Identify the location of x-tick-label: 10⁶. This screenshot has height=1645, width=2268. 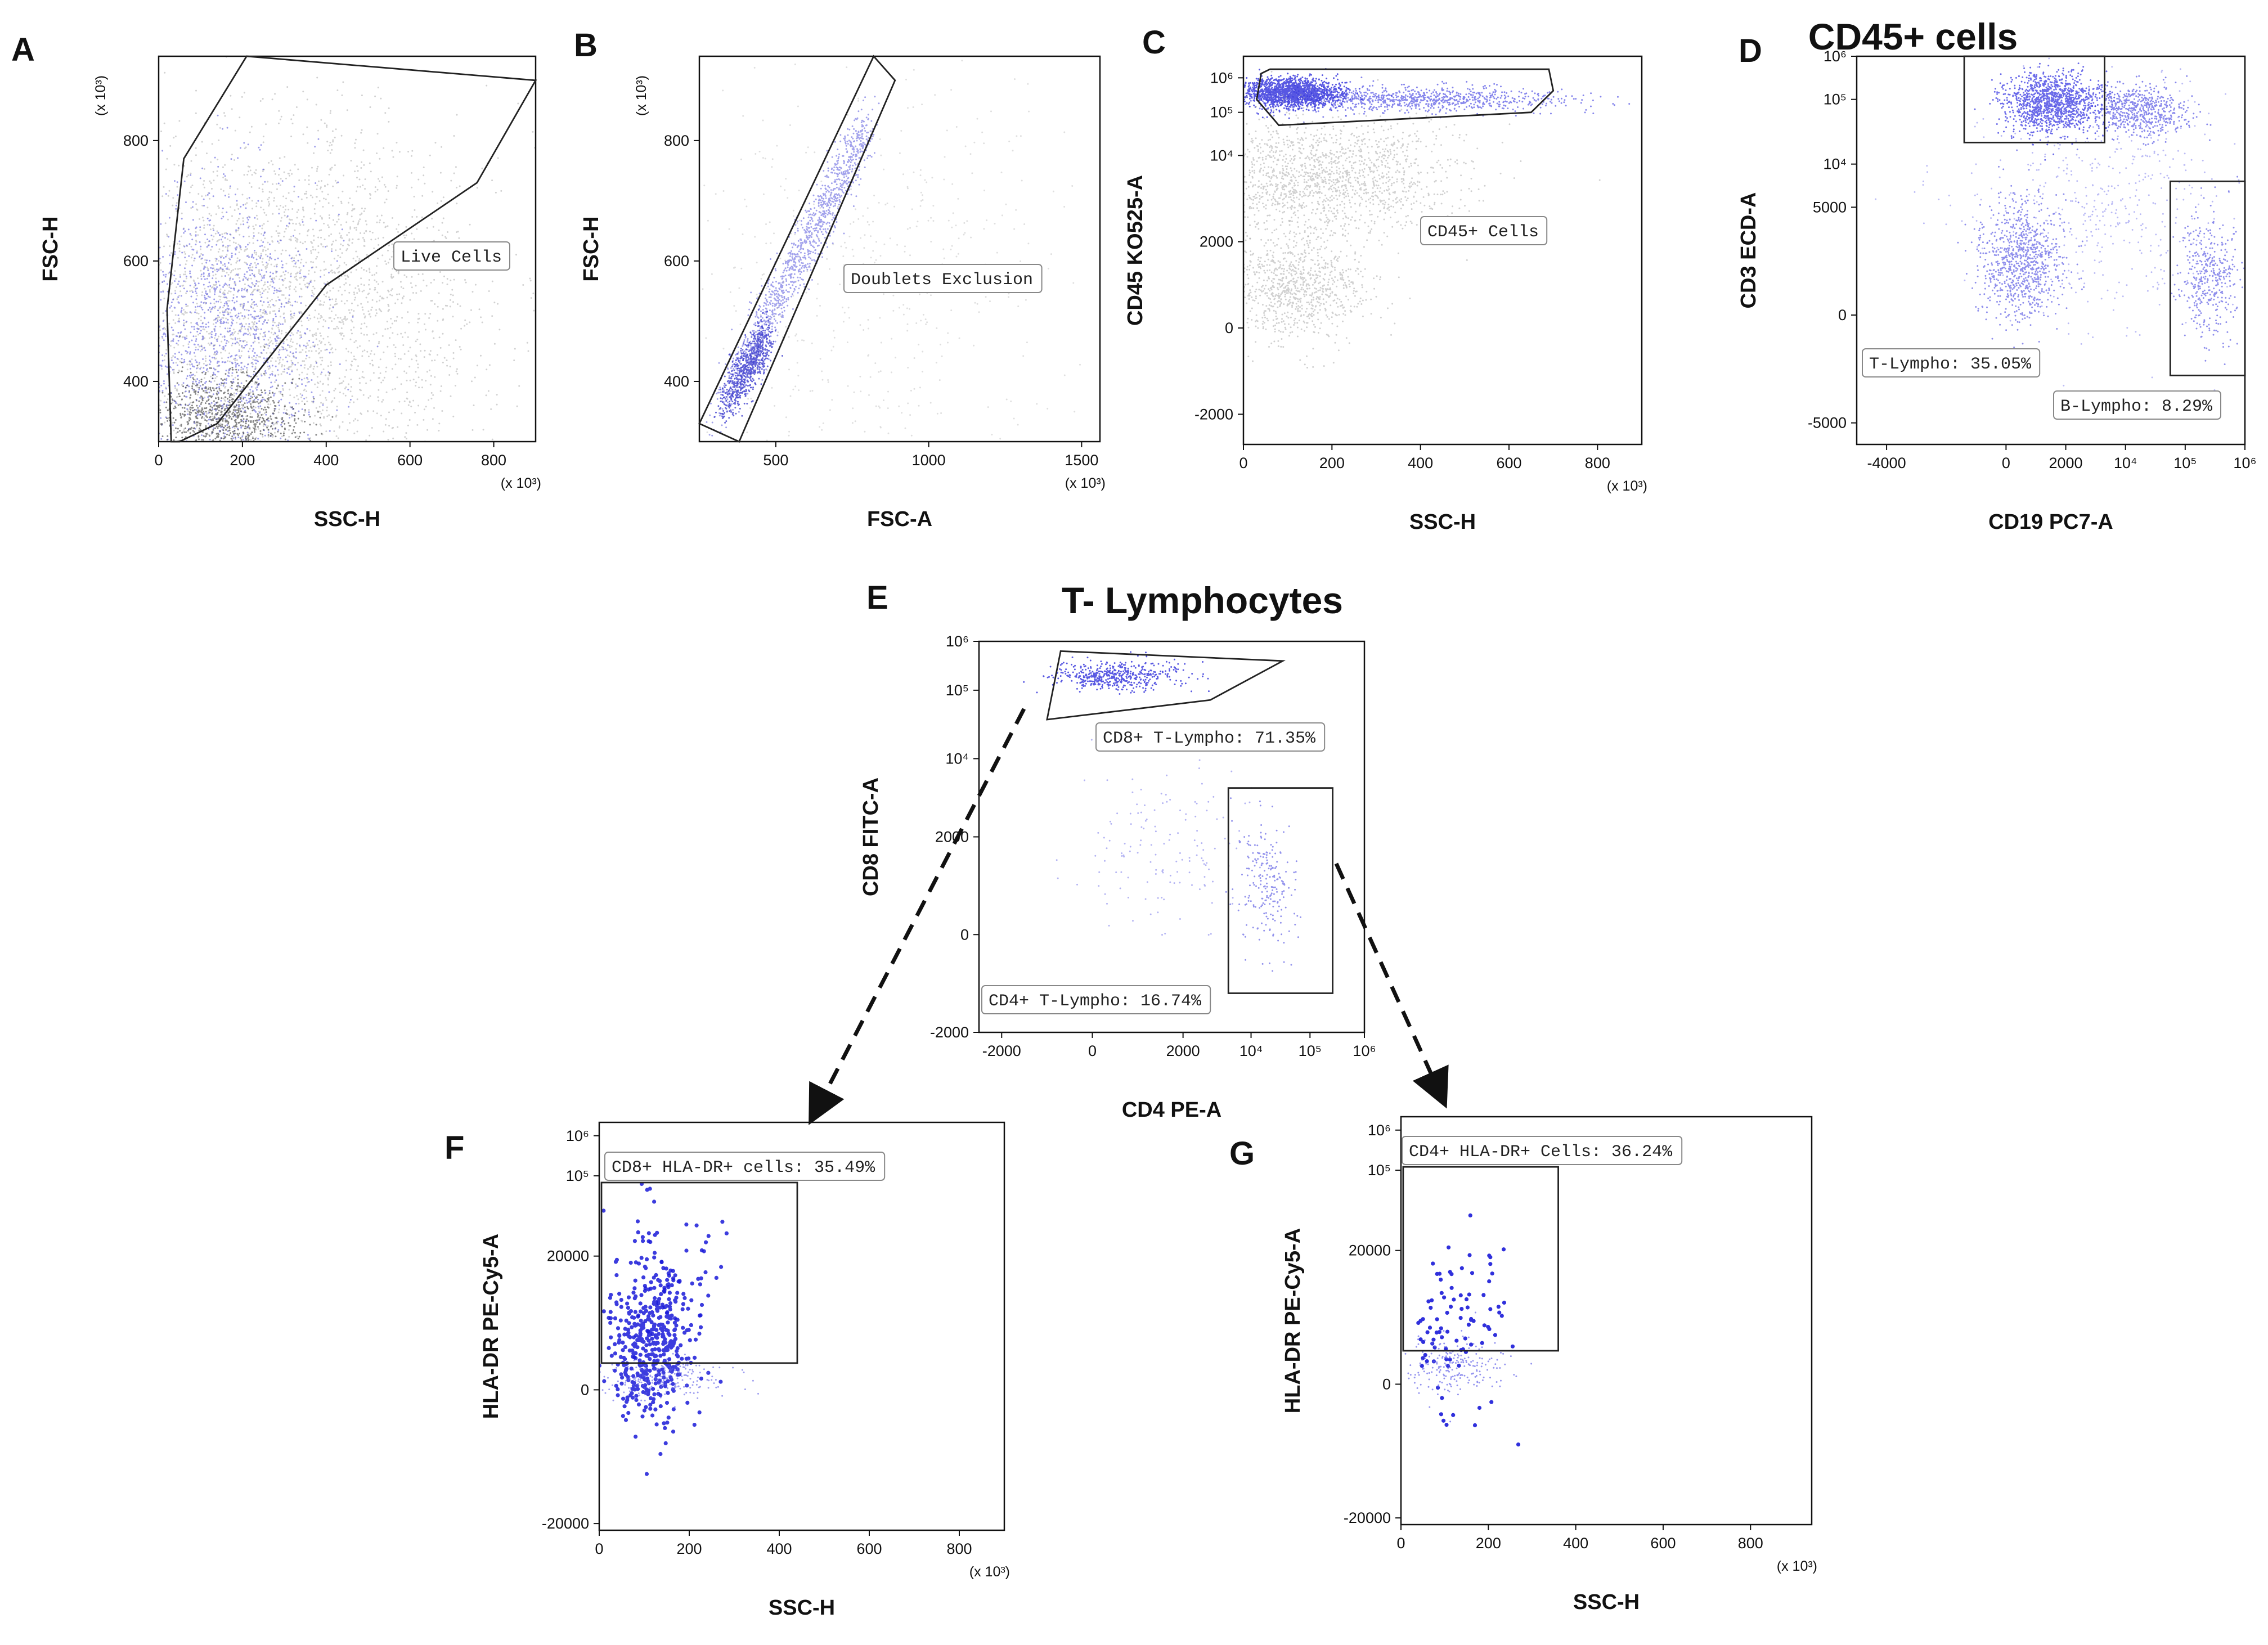
(1364, 1050).